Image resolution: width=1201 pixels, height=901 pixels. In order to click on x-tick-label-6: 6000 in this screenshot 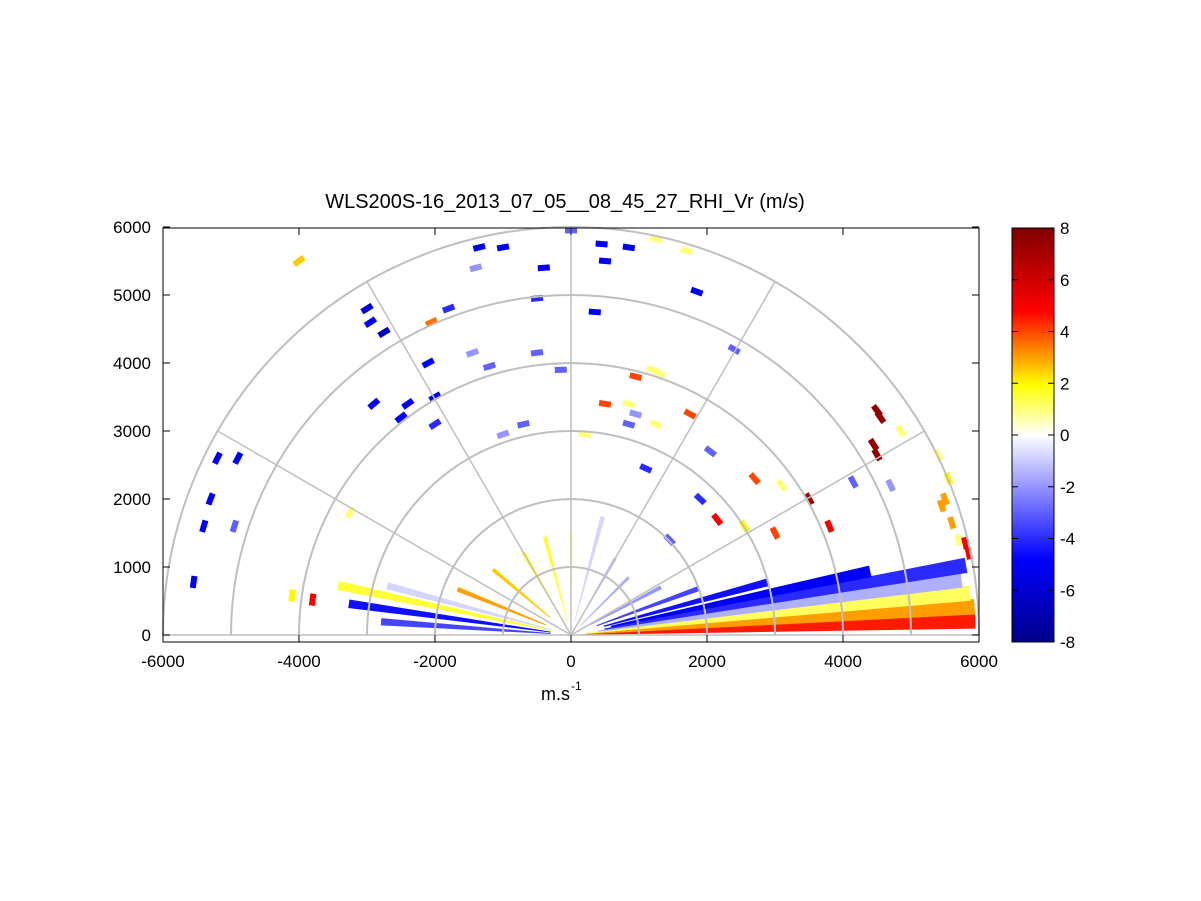, I will do `click(979, 661)`.